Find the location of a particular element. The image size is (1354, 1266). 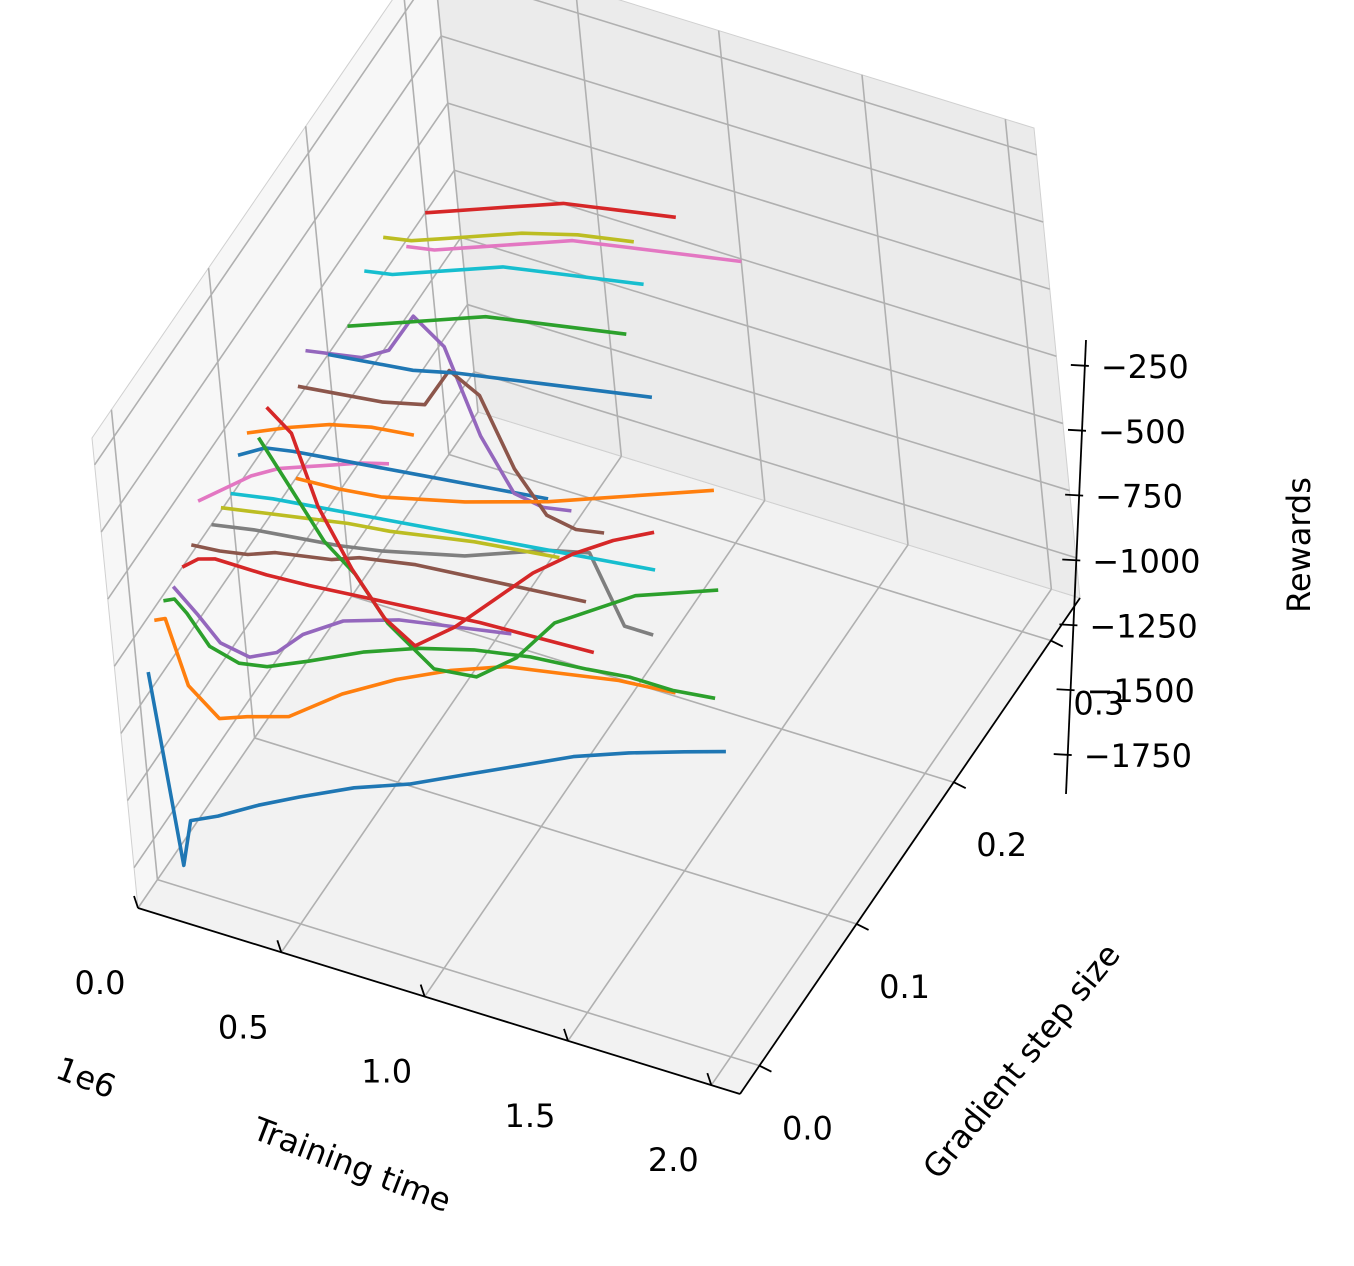

x-tick-label: 1.5 is located at coordinates (530, 1116).